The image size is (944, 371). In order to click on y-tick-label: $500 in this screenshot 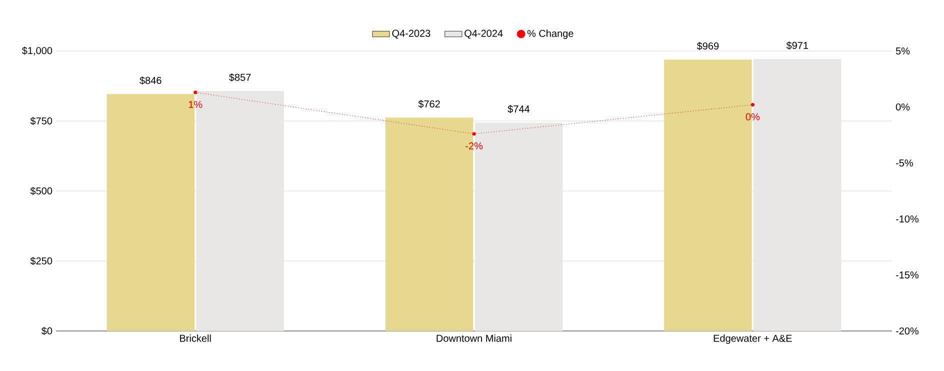, I will do `click(41, 191)`.